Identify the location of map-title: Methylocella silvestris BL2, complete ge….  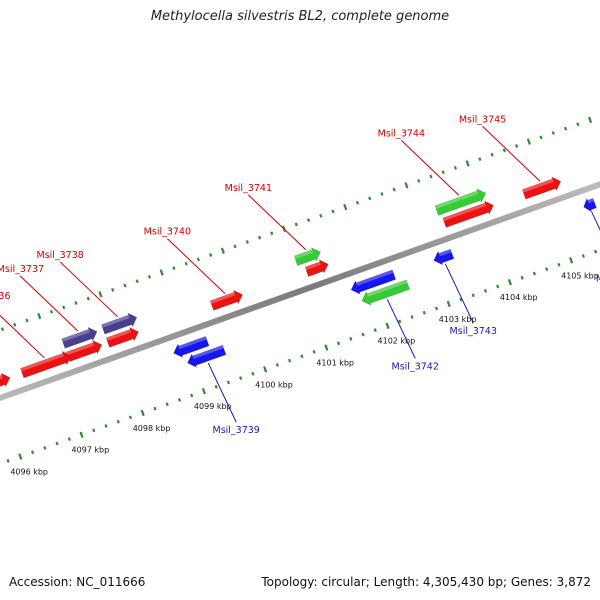
(300, 16).